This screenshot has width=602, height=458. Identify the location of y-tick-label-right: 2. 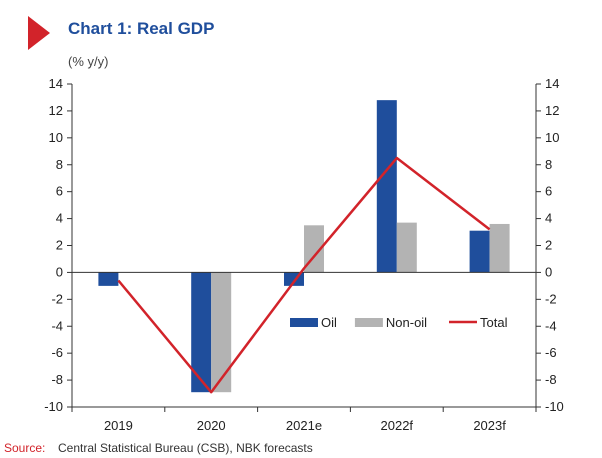
(548, 245).